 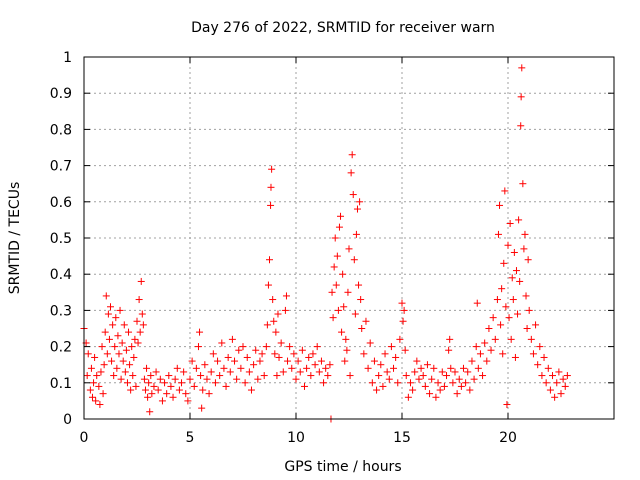 What do you see at coordinates (15, 238) in the screenshot?
I see `y-axis-label: SRMTID / TECUs` at bounding box center [15, 238].